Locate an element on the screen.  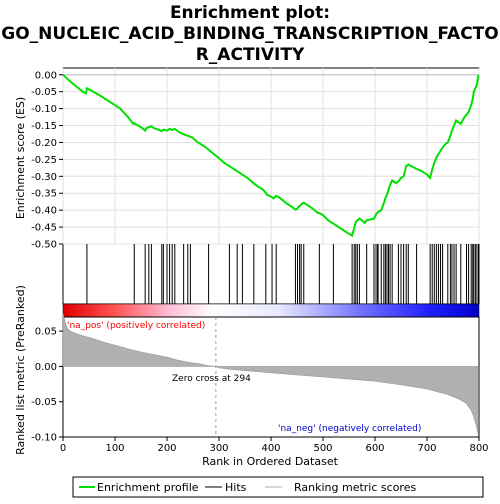
x-tick-label: 600 is located at coordinates (374, 448).